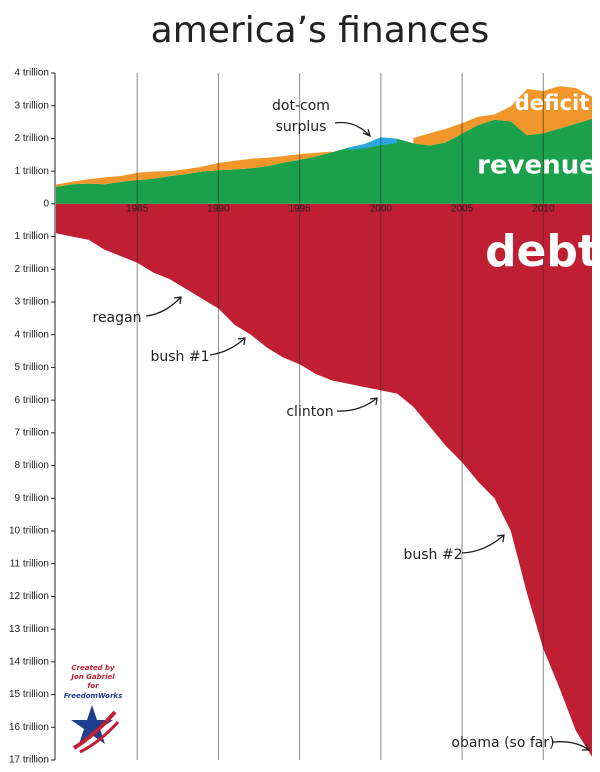 The height and width of the screenshot is (772, 600). What do you see at coordinates (93, 696) in the screenshot?
I see `credit: FreedomWorks` at bounding box center [93, 696].